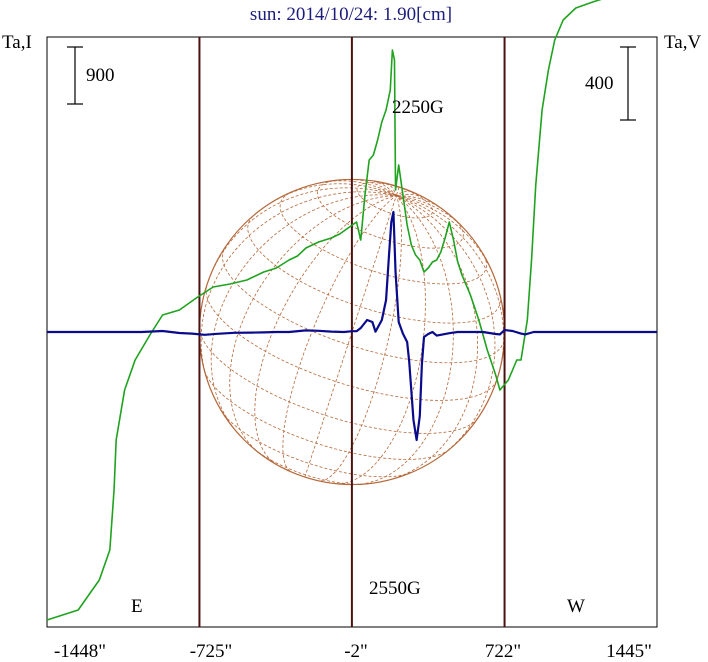 The height and width of the screenshot is (662, 708). What do you see at coordinates (100, 75) in the screenshot?
I see `left-scale-value: 900` at bounding box center [100, 75].